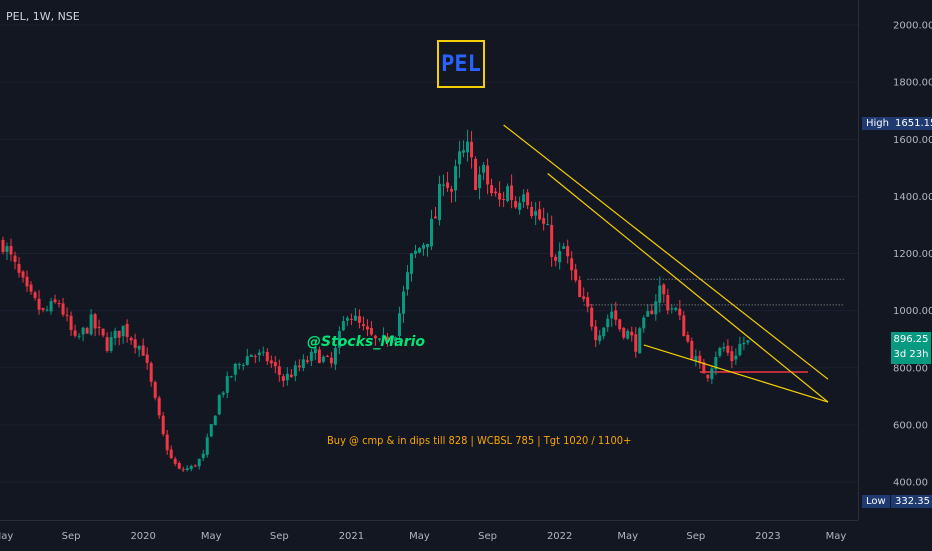  Describe the element at coordinates (279, 536) in the screenshot. I see `x-tick-label: Sep` at that location.